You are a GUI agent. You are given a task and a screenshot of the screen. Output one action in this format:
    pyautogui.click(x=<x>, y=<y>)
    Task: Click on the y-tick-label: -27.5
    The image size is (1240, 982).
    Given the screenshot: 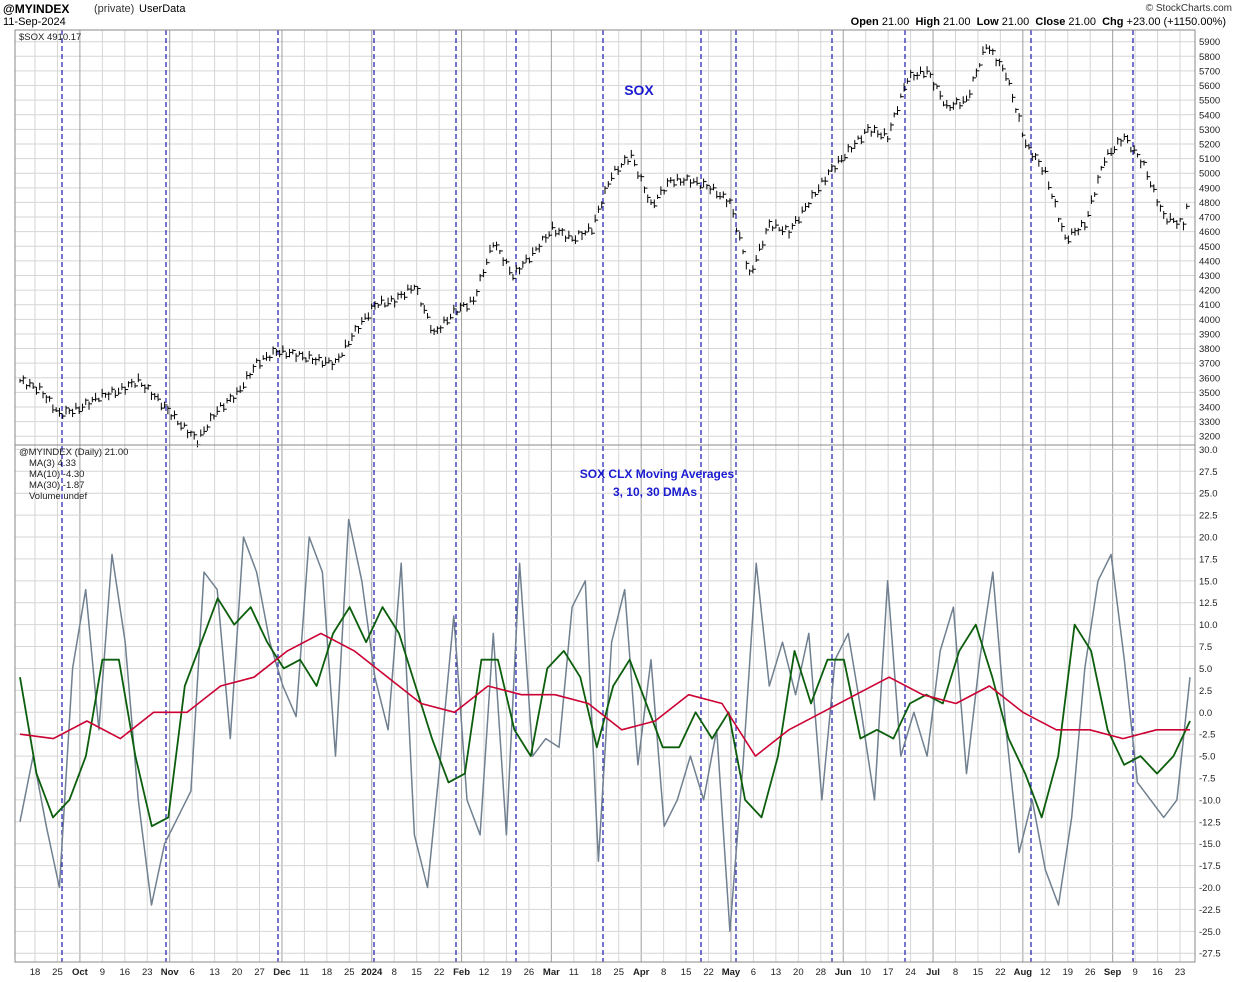 What is the action you would take?
    pyautogui.click(x=1210, y=954)
    